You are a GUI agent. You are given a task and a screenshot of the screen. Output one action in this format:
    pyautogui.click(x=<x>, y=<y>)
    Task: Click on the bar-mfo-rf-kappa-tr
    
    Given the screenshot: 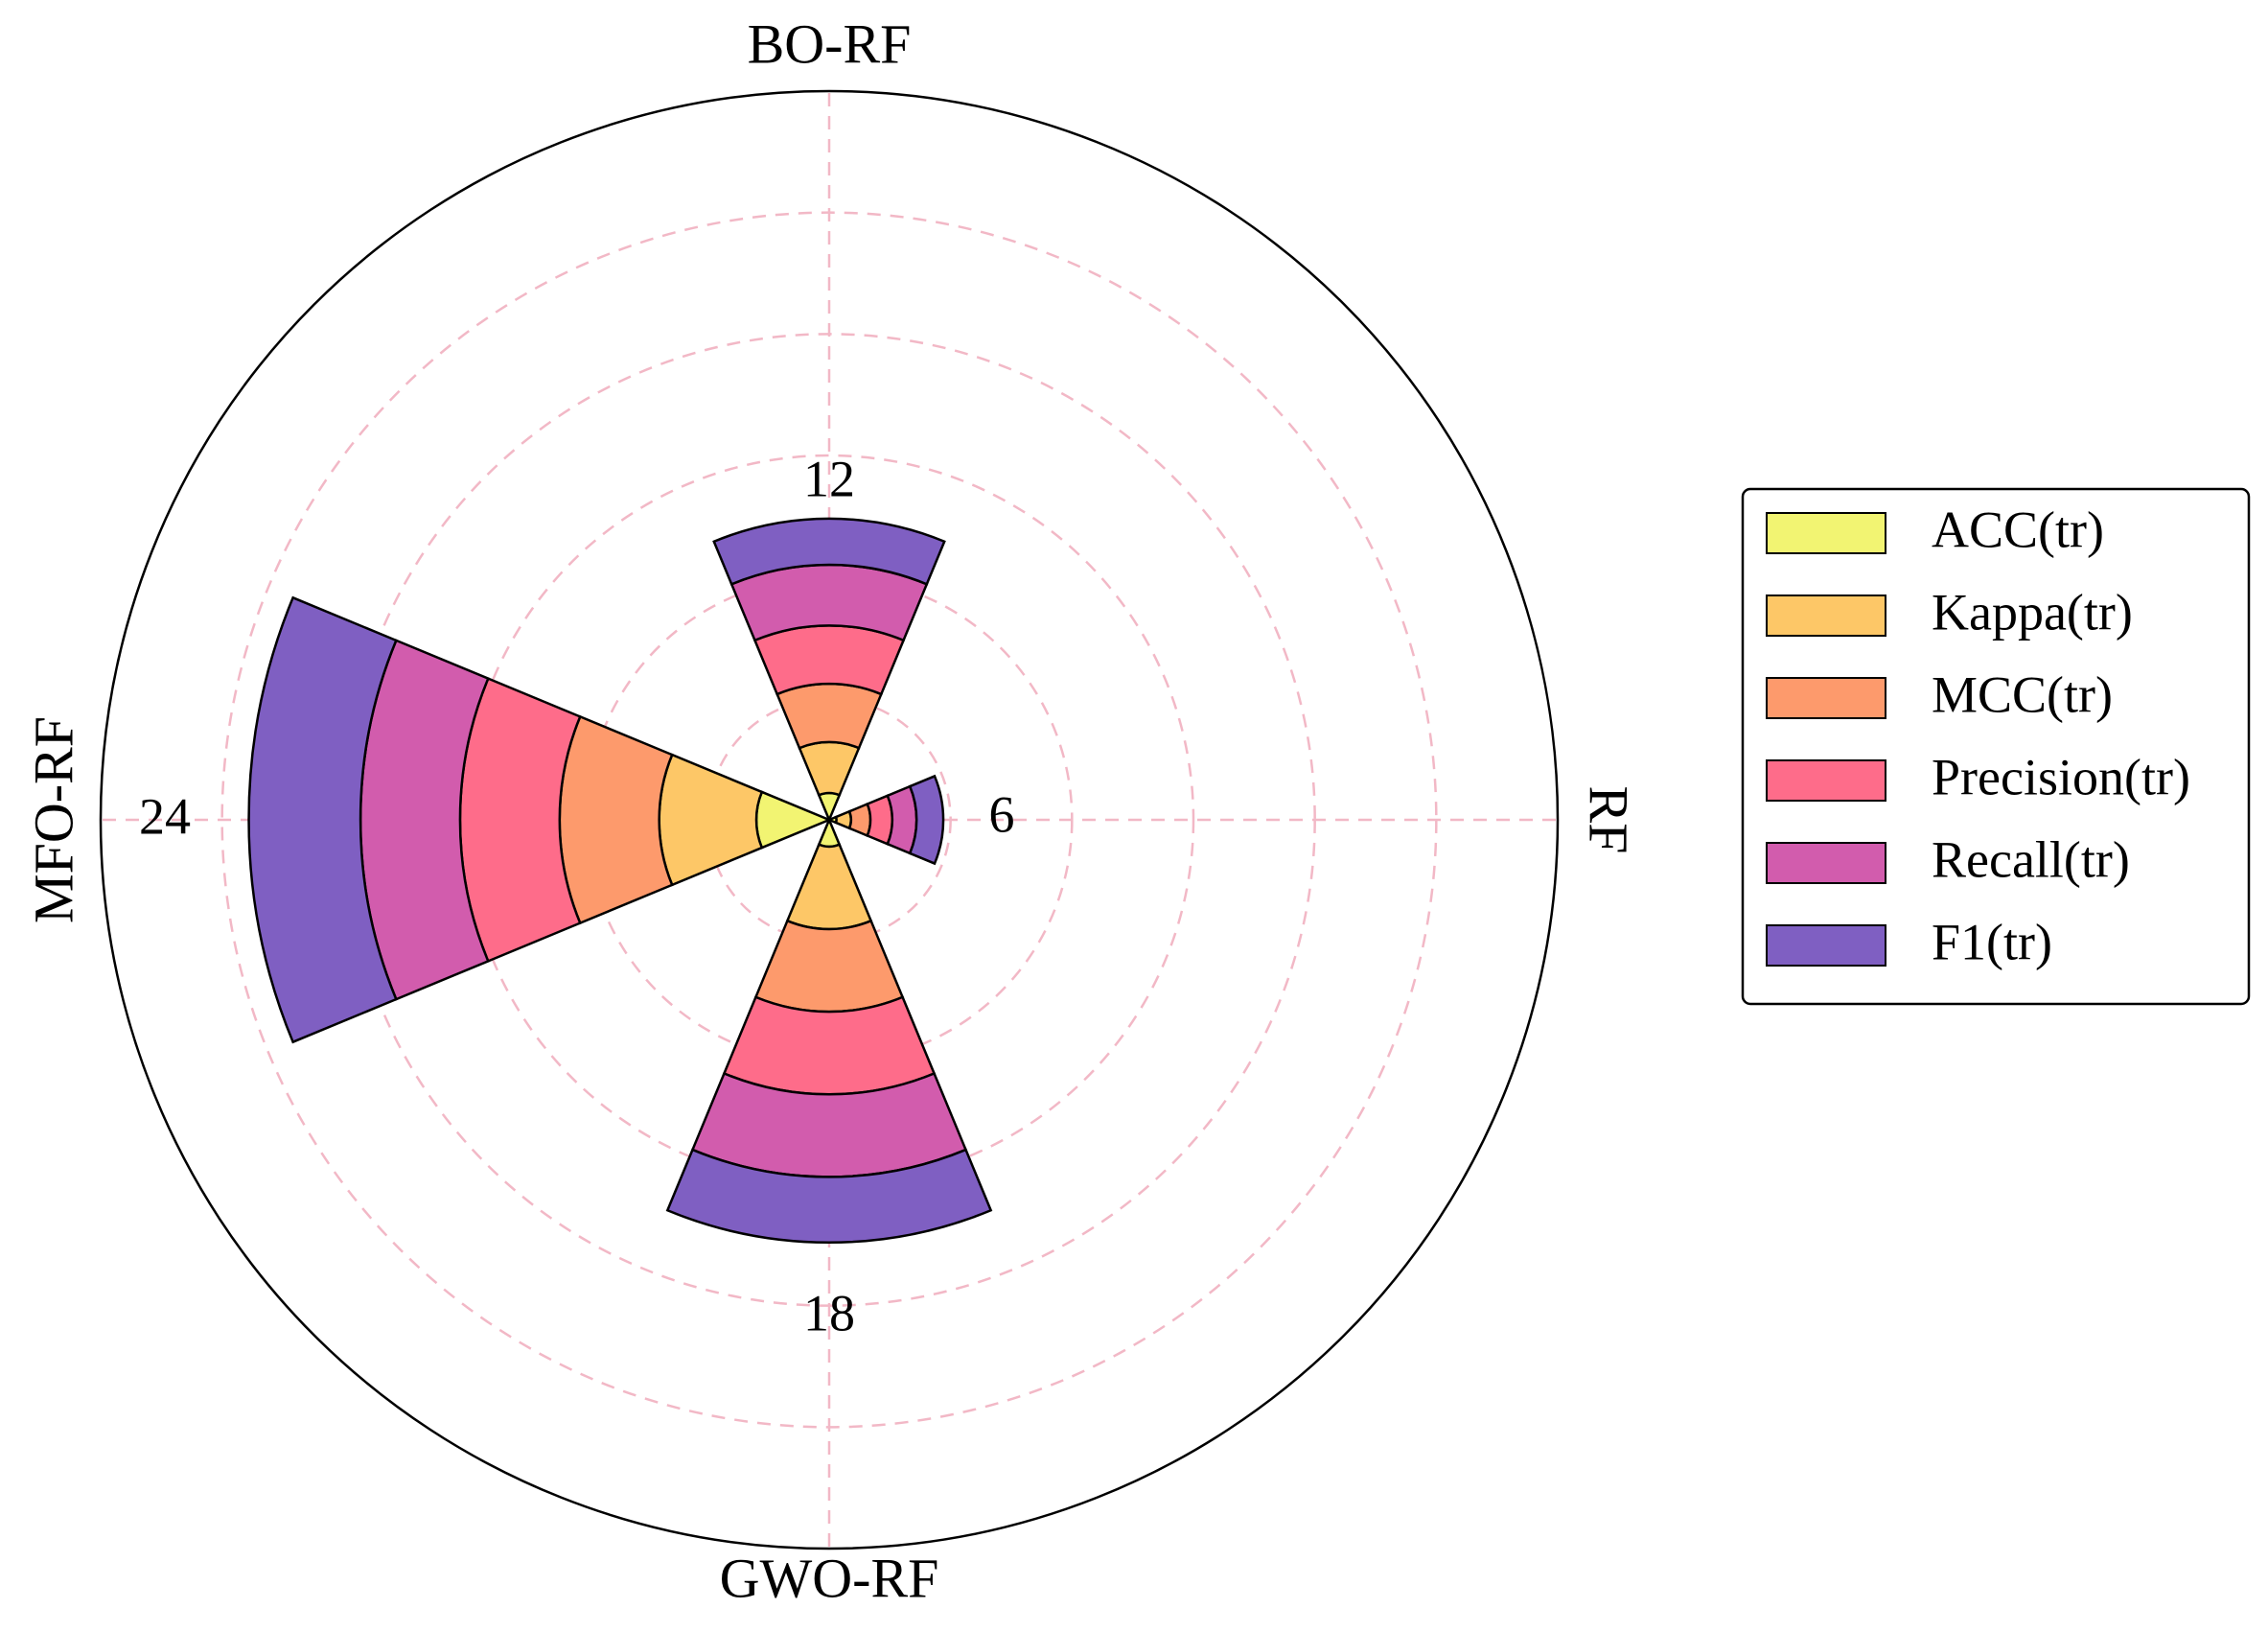 What is the action you would take?
    pyautogui.click(x=711, y=820)
    